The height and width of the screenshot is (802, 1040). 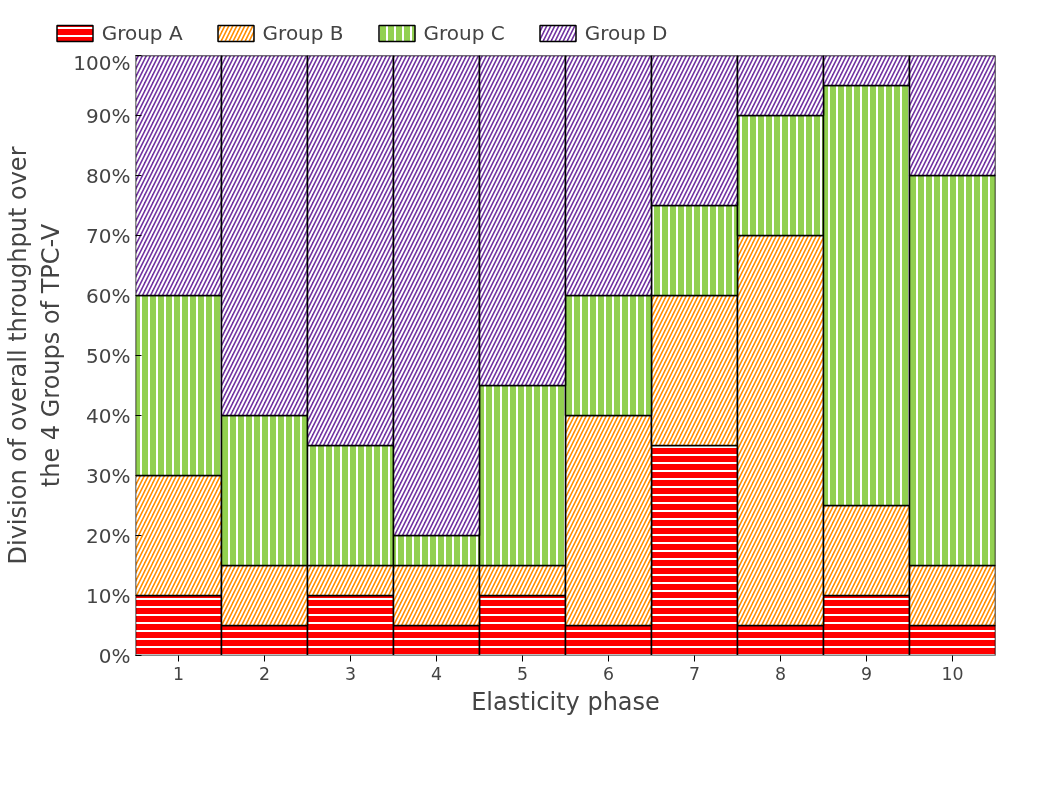 What do you see at coordinates (108, 295) in the screenshot?
I see `y-tick-label: 60%` at bounding box center [108, 295].